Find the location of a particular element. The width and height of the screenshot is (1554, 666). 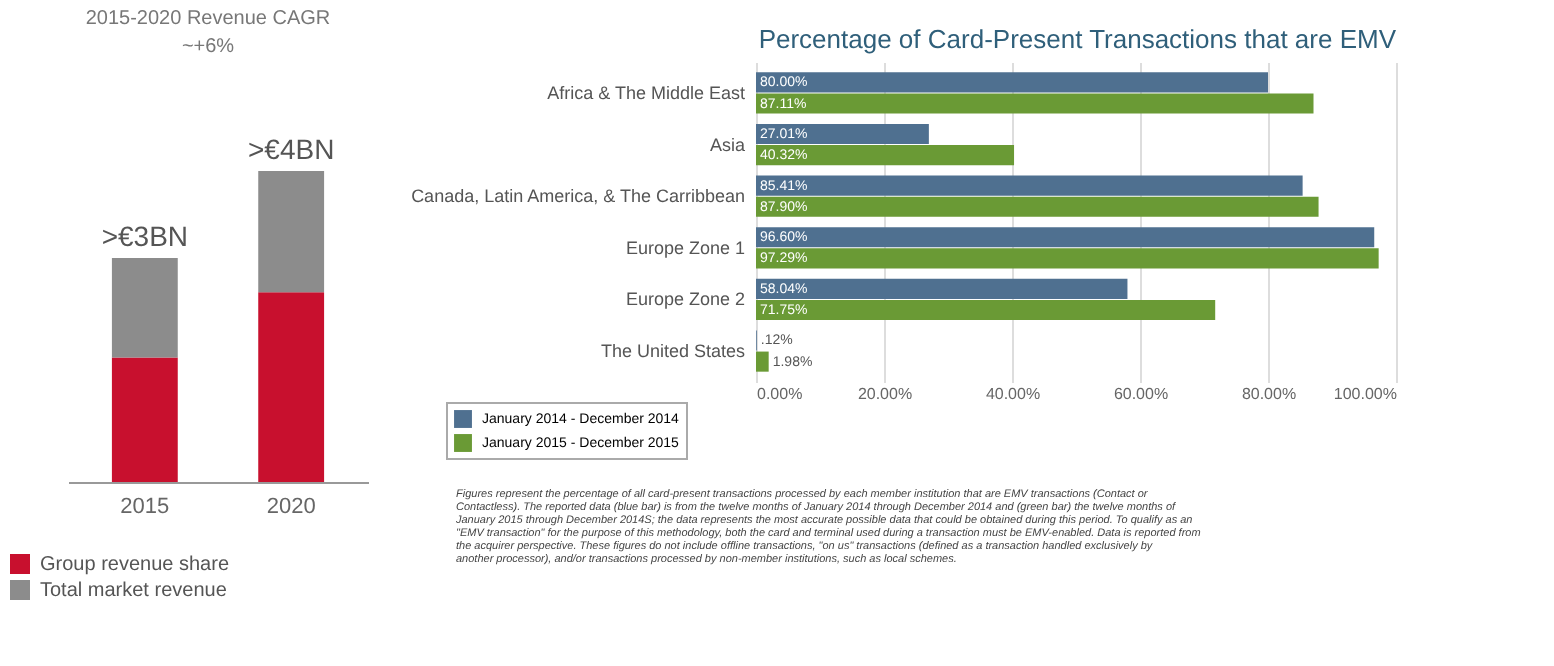

legend-label: Group revenue share is located at coordinates (135, 565).